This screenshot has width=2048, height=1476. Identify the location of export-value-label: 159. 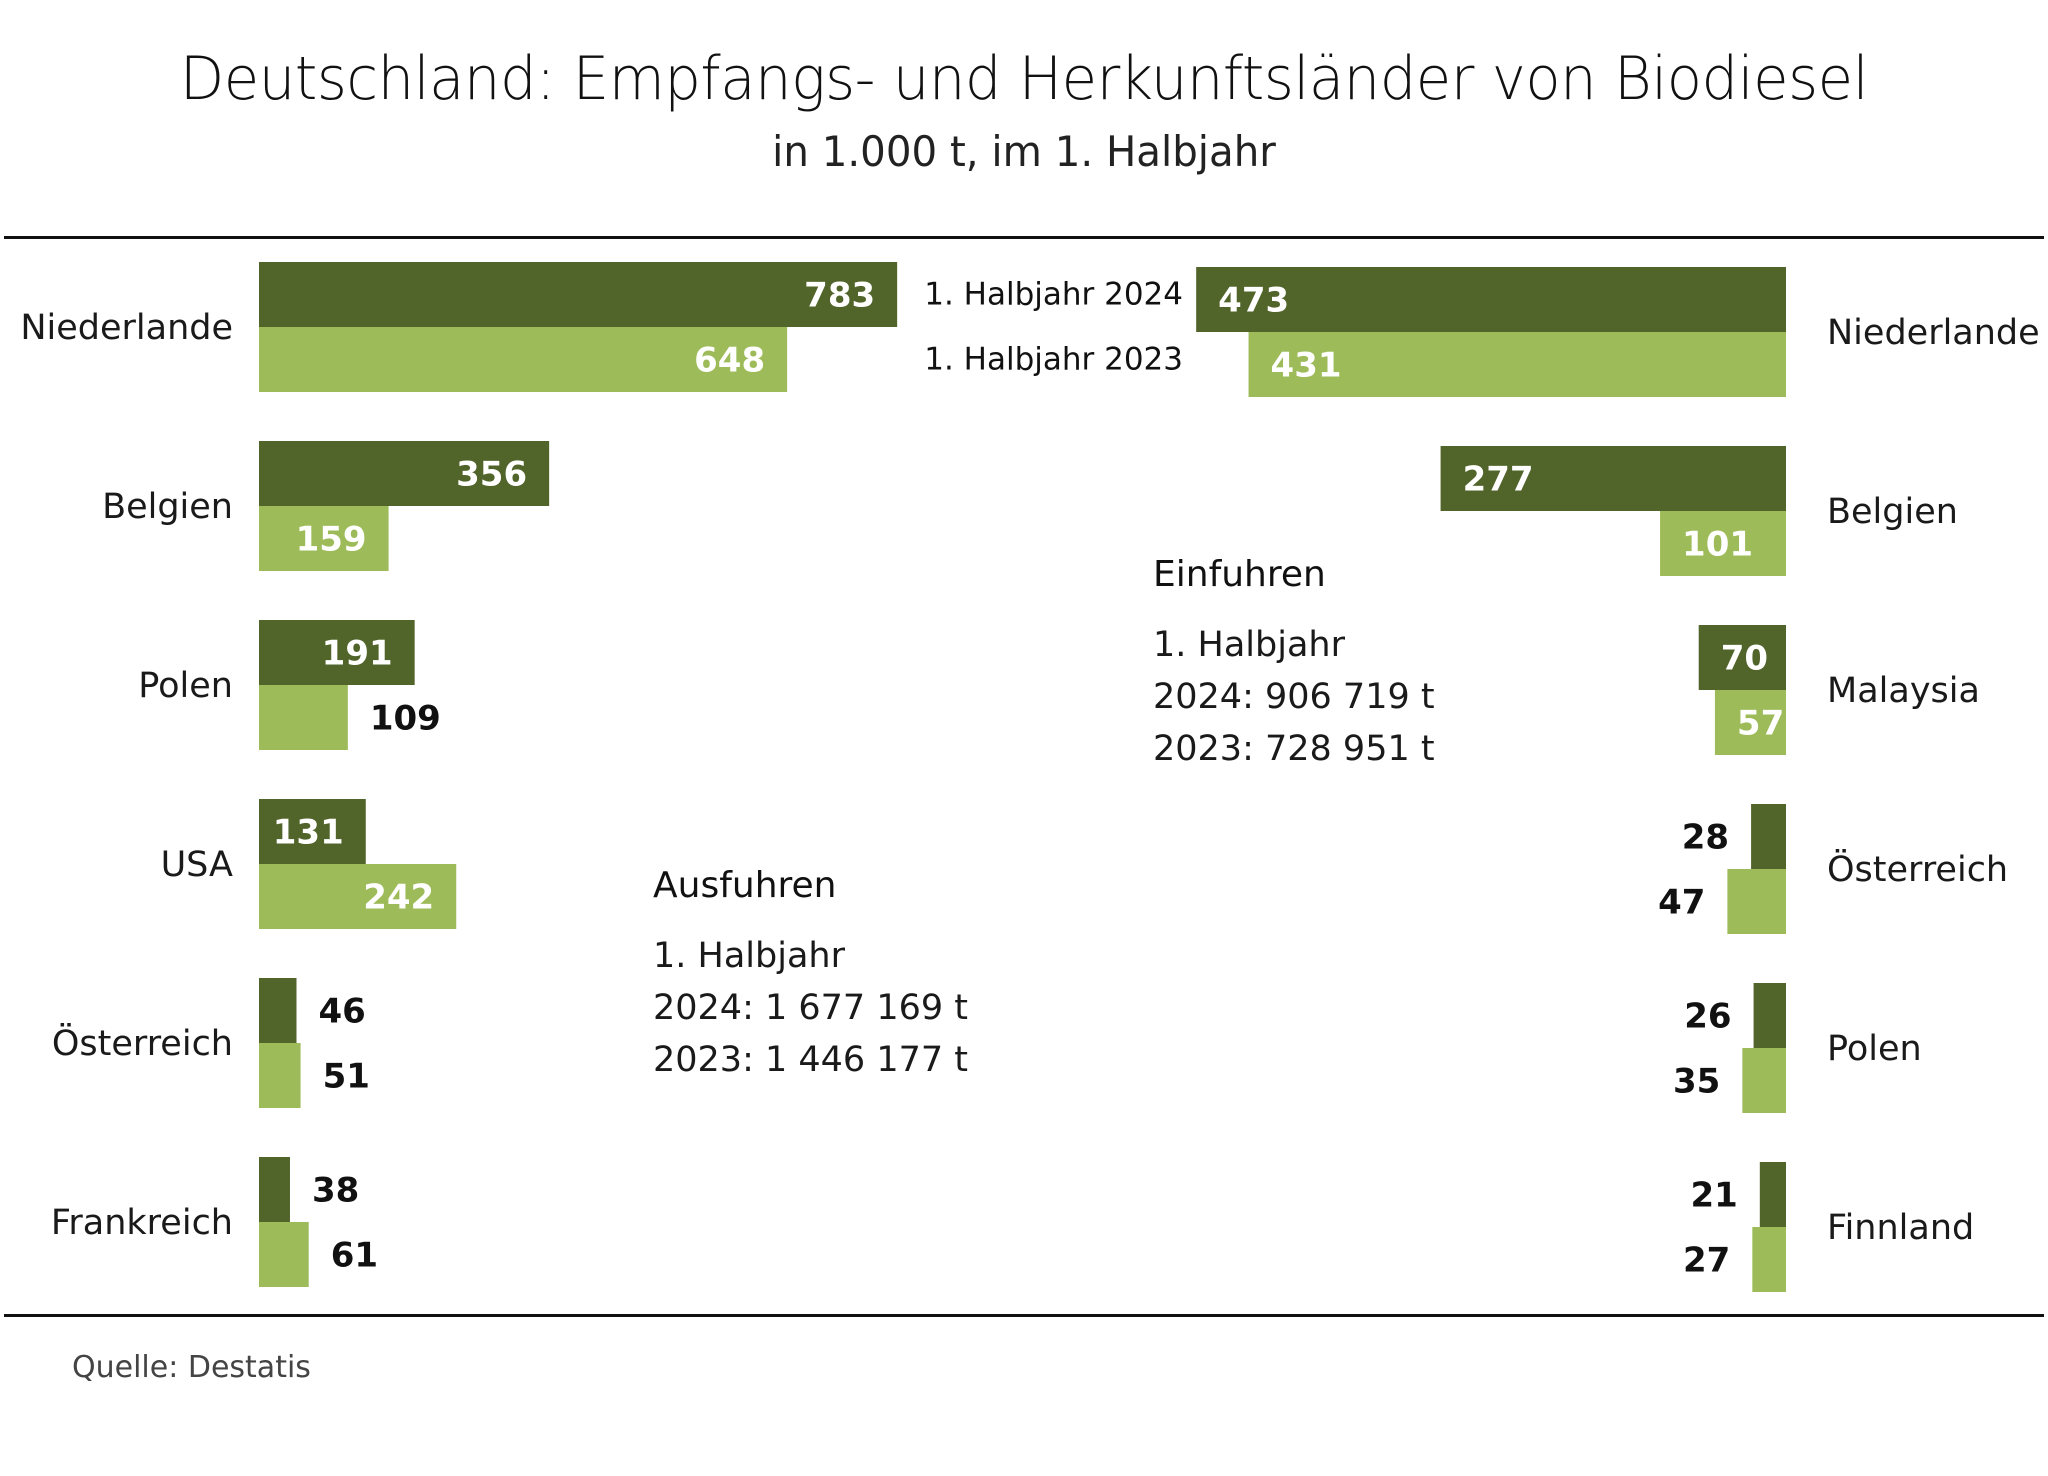
(331, 540).